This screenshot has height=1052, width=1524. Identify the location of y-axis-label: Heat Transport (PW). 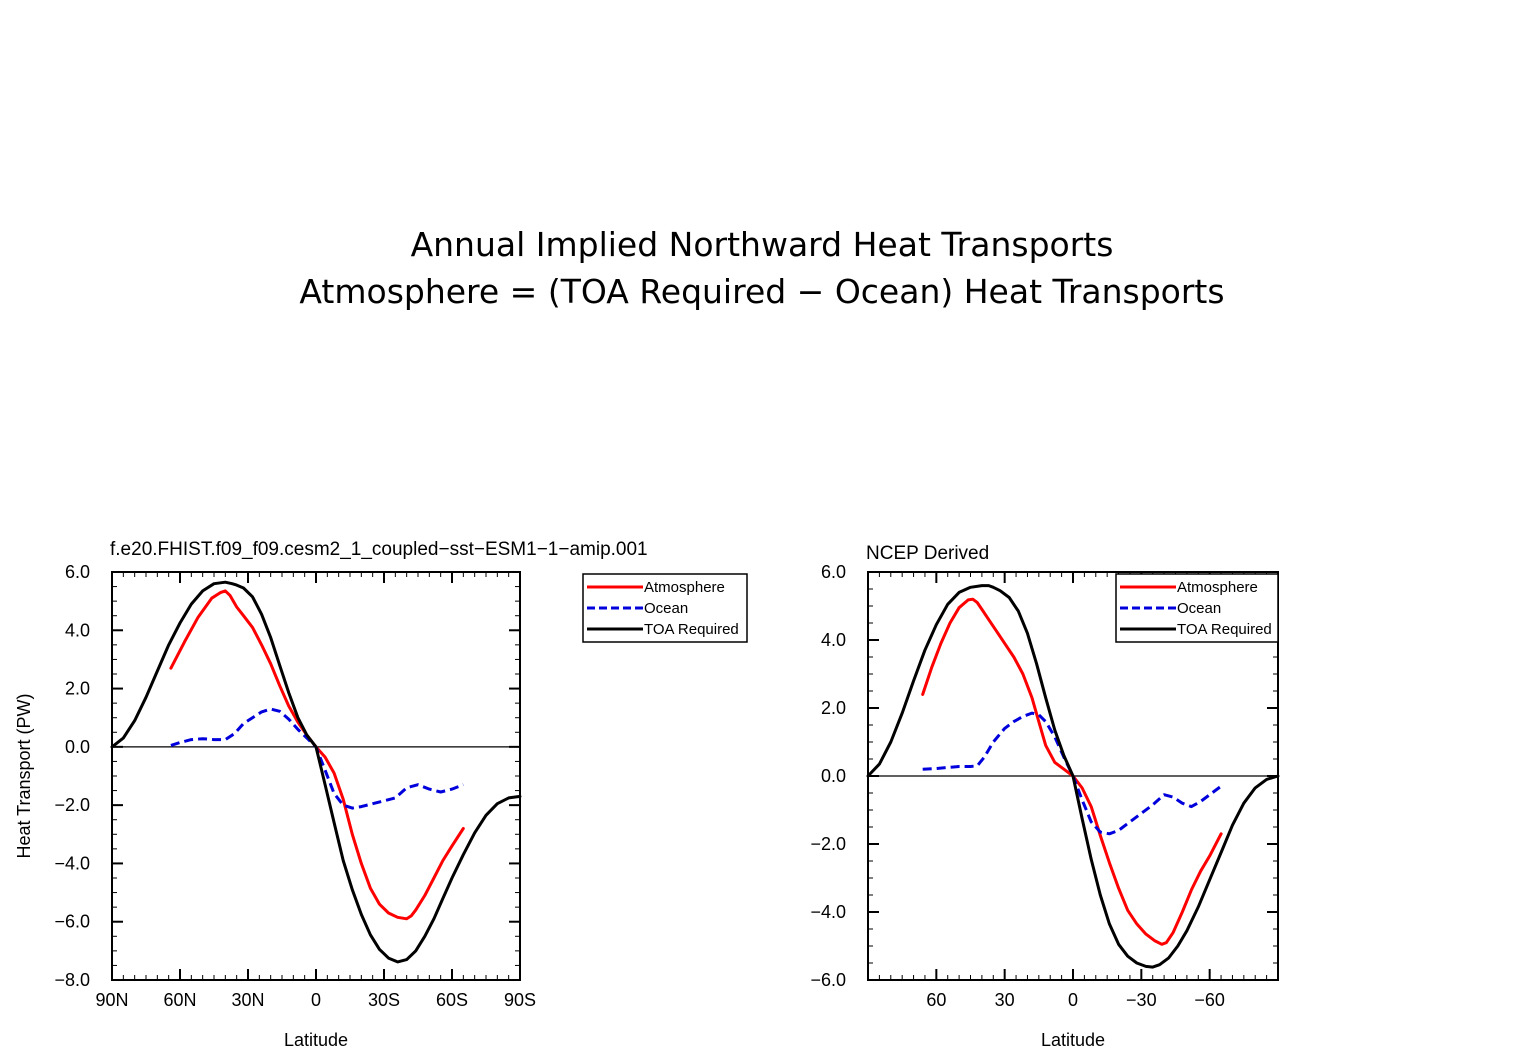
(24, 775).